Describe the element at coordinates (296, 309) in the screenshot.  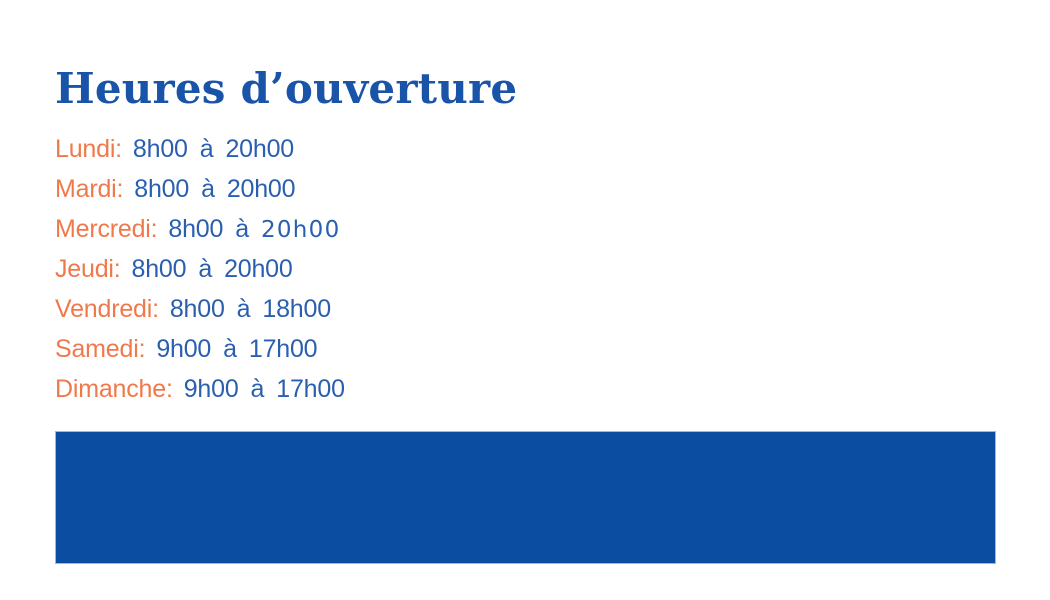
I see `close-time: 18h00` at that location.